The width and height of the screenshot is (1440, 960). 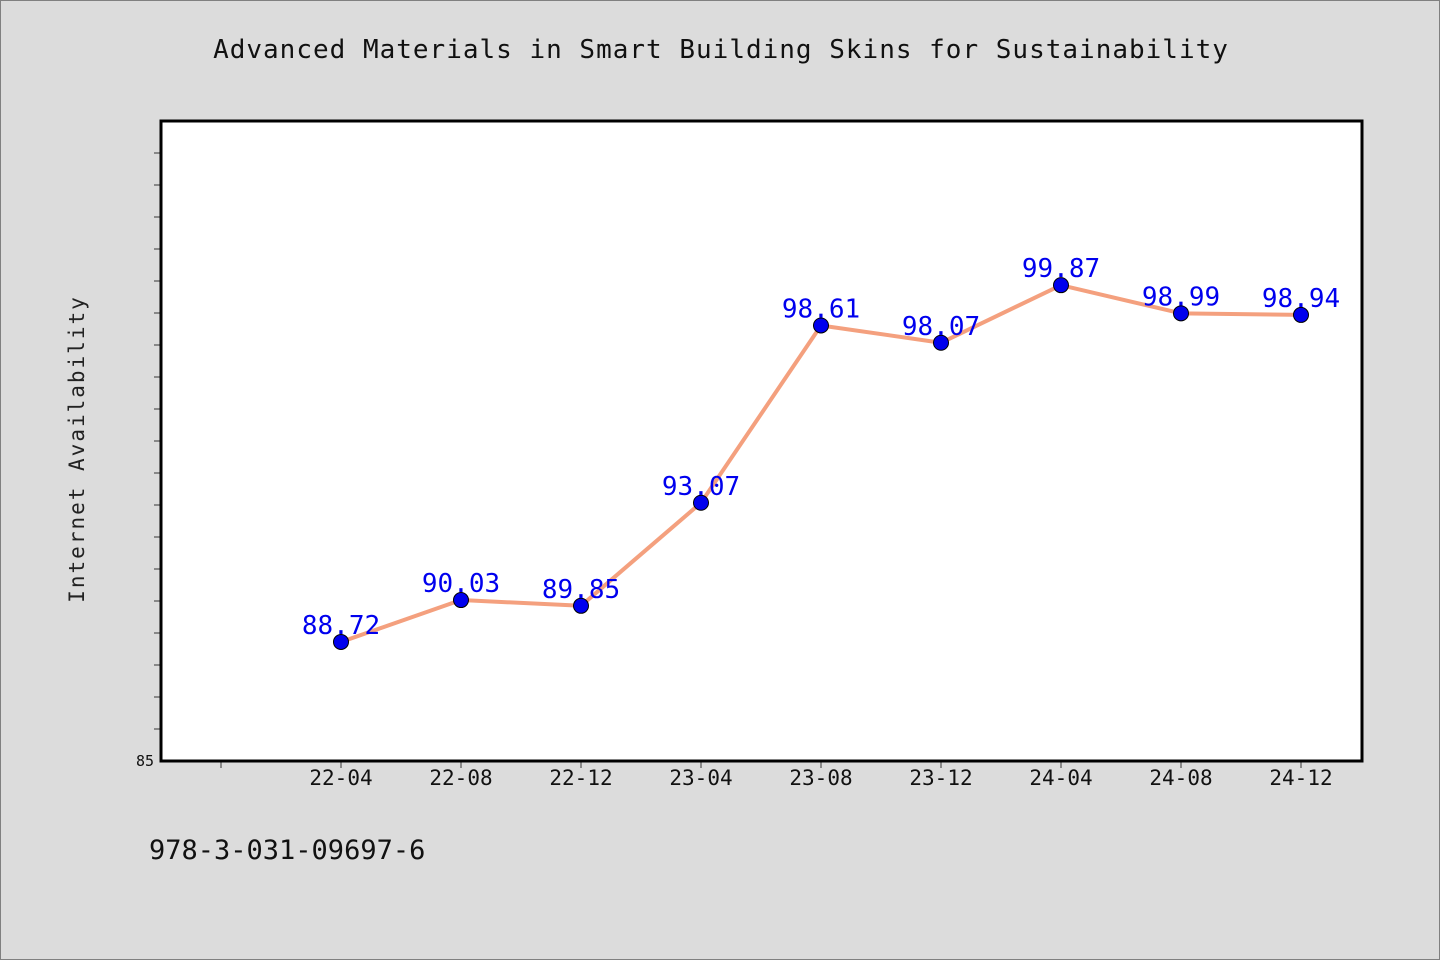 What do you see at coordinates (145, 761) in the screenshot?
I see `y-tick-label: 85` at bounding box center [145, 761].